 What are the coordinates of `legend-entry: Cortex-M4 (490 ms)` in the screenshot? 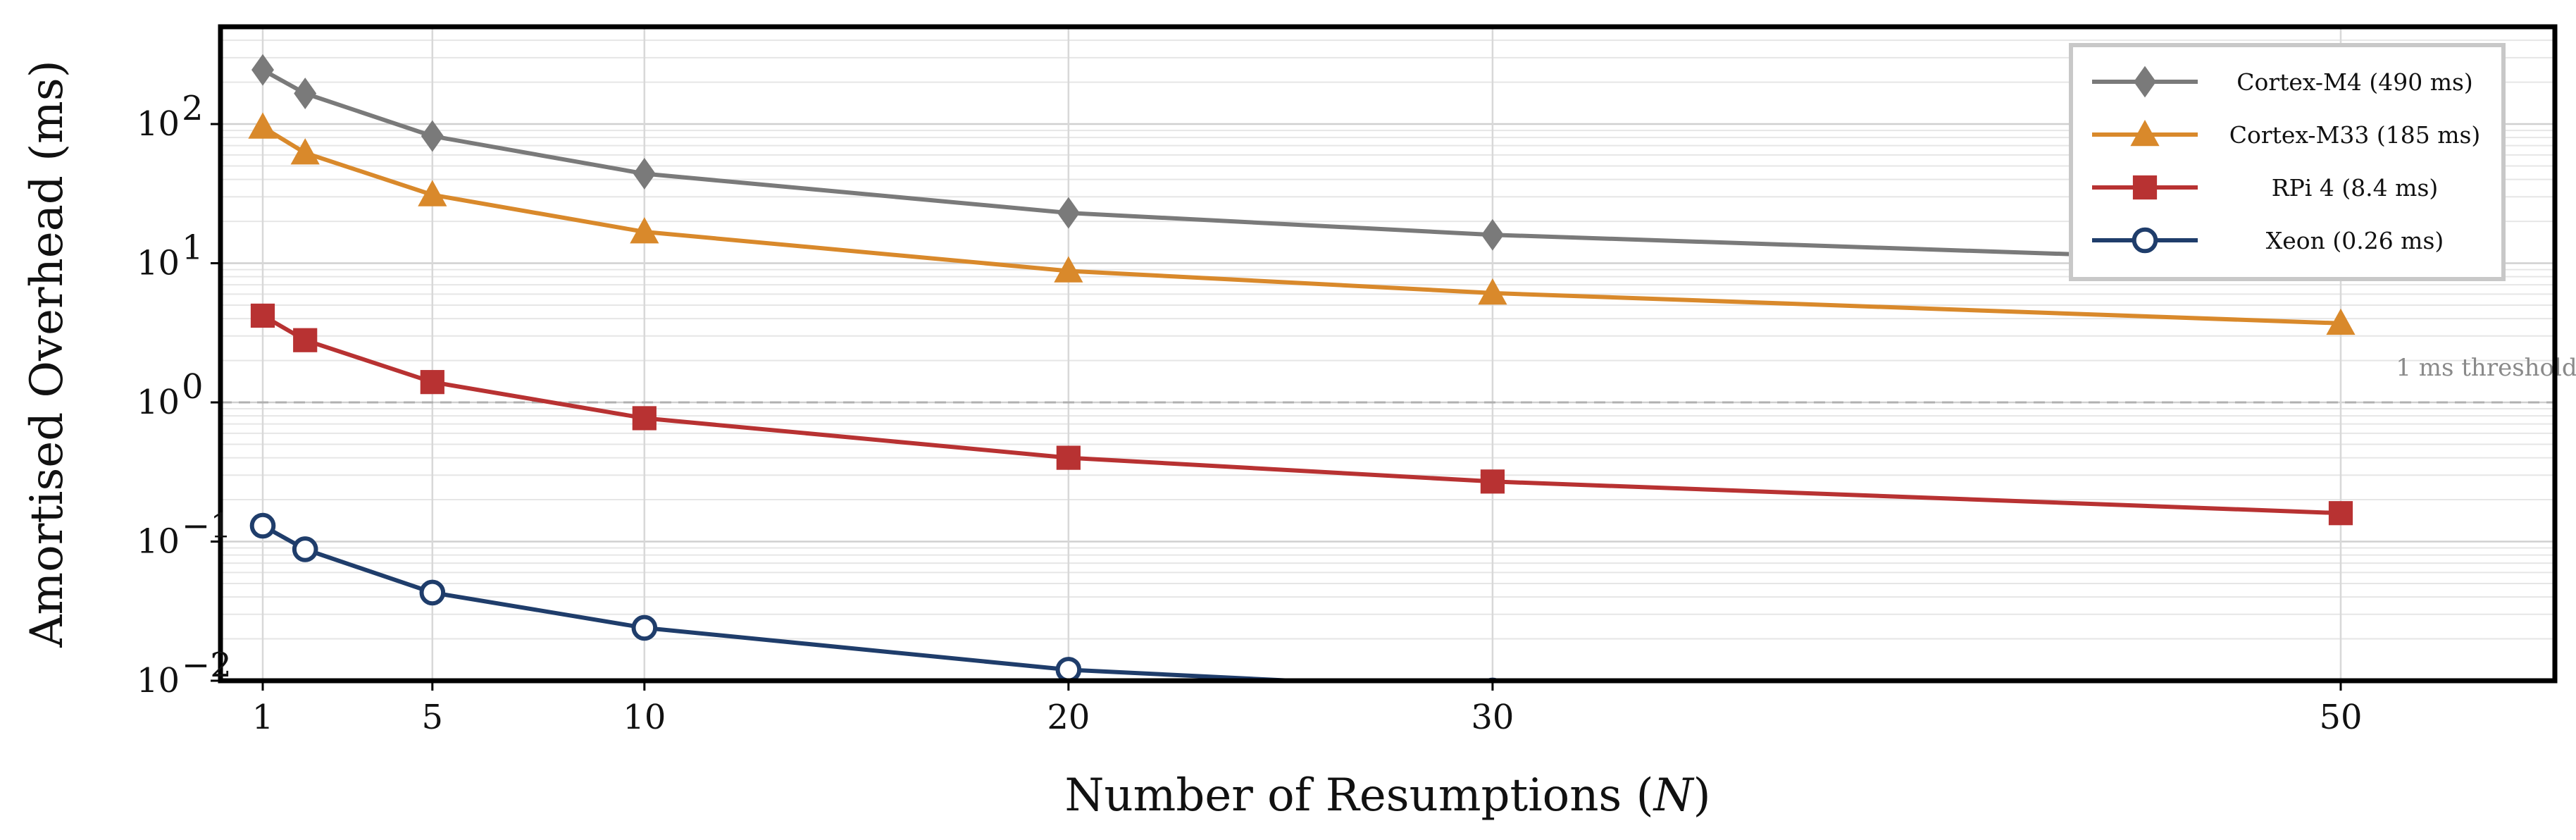 It's located at (2354, 82).